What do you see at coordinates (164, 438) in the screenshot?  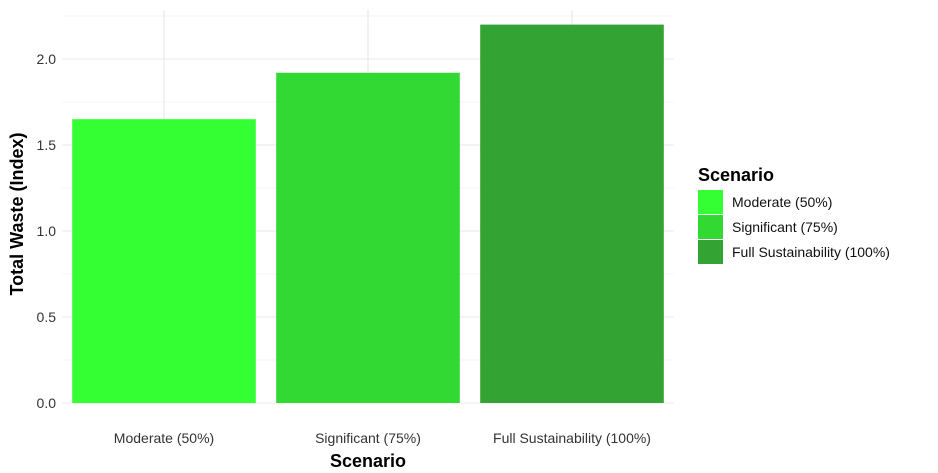 I see `x-tick-label: Moderate (50%)` at bounding box center [164, 438].